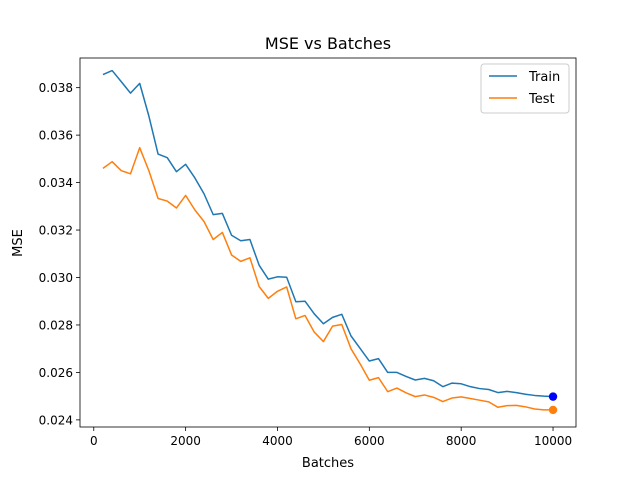 The height and width of the screenshot is (480, 640). What do you see at coordinates (56, 136) in the screenshot?
I see `y-tick-label: 0.036` at bounding box center [56, 136].